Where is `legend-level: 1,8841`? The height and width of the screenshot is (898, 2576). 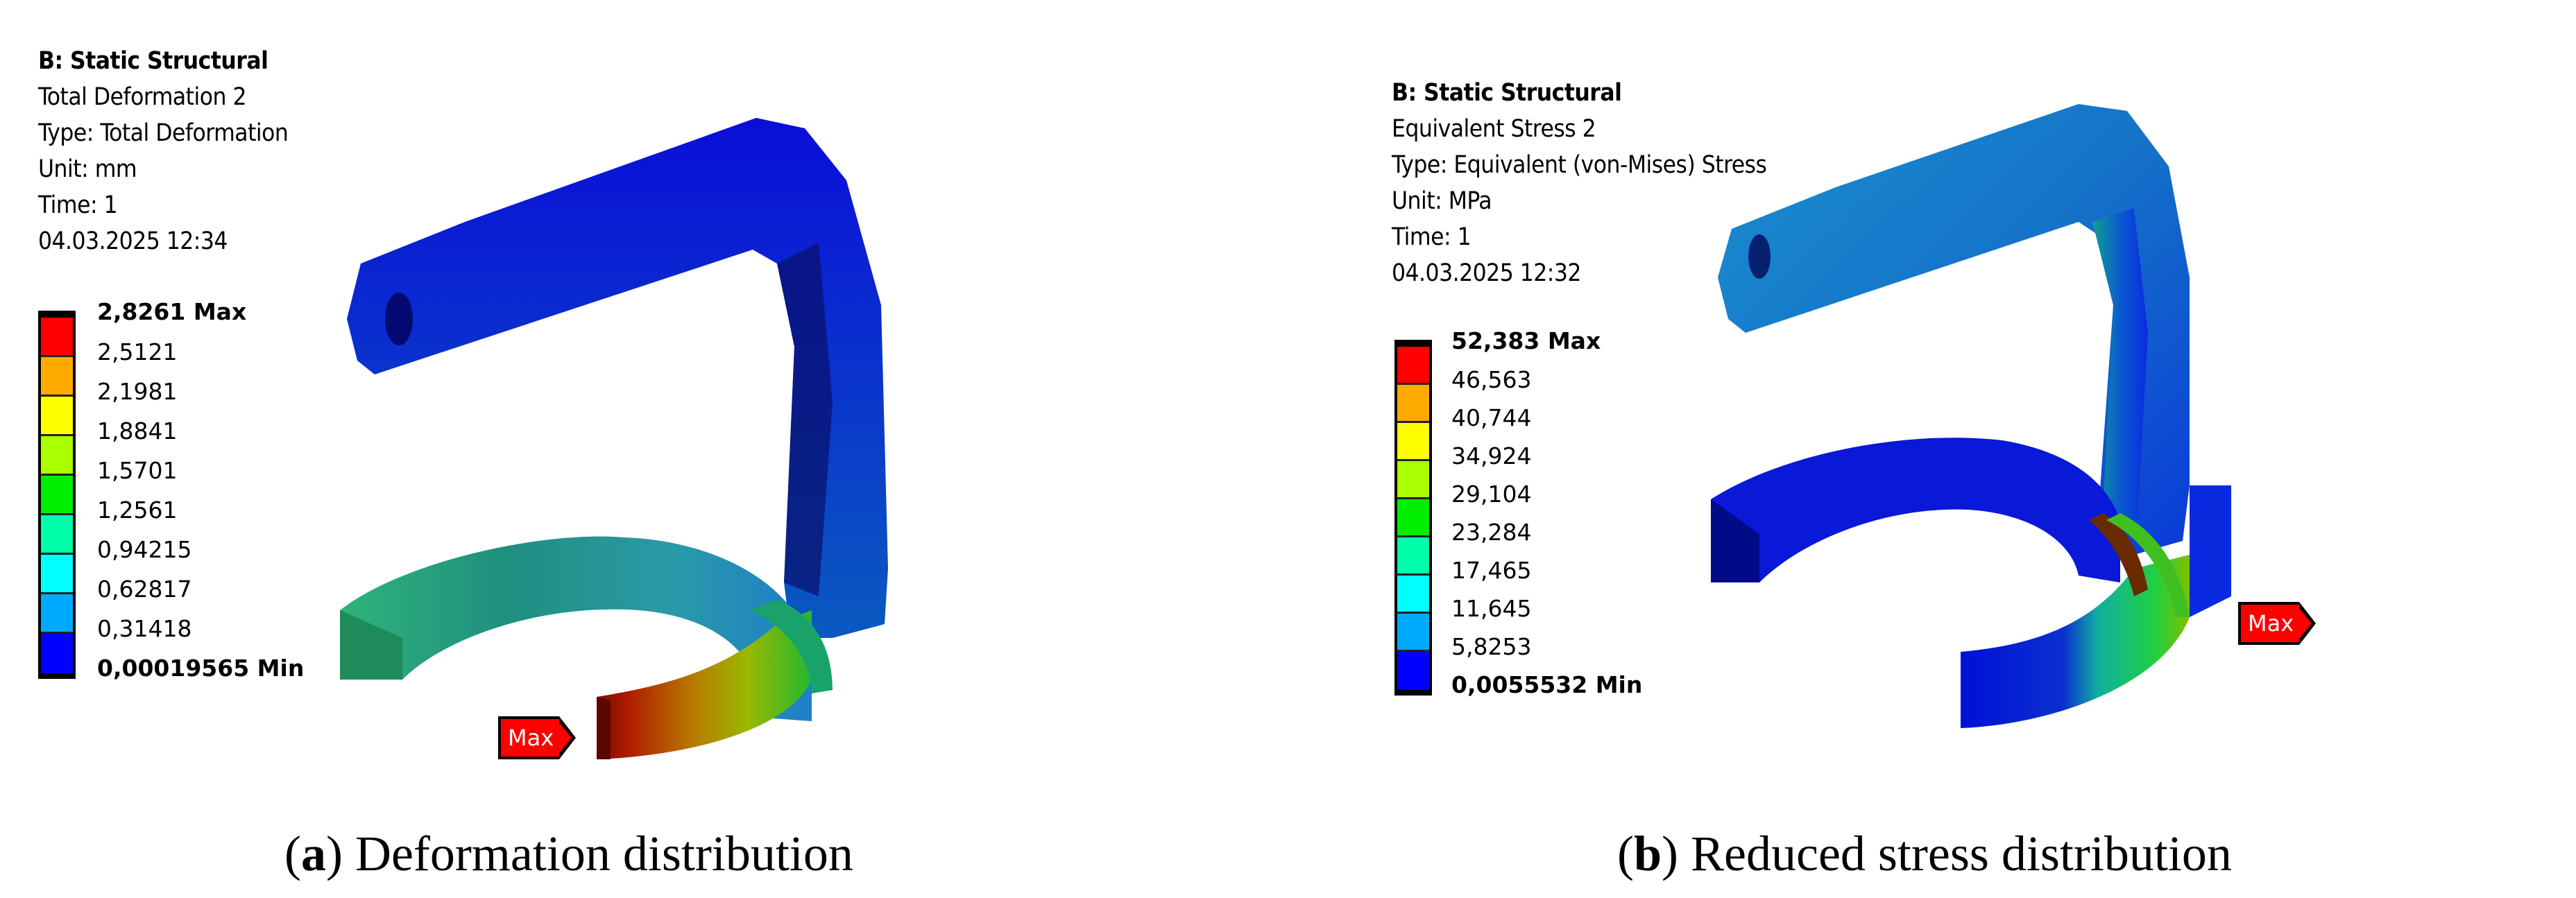
legend-level: 1,8841 is located at coordinates (137, 430).